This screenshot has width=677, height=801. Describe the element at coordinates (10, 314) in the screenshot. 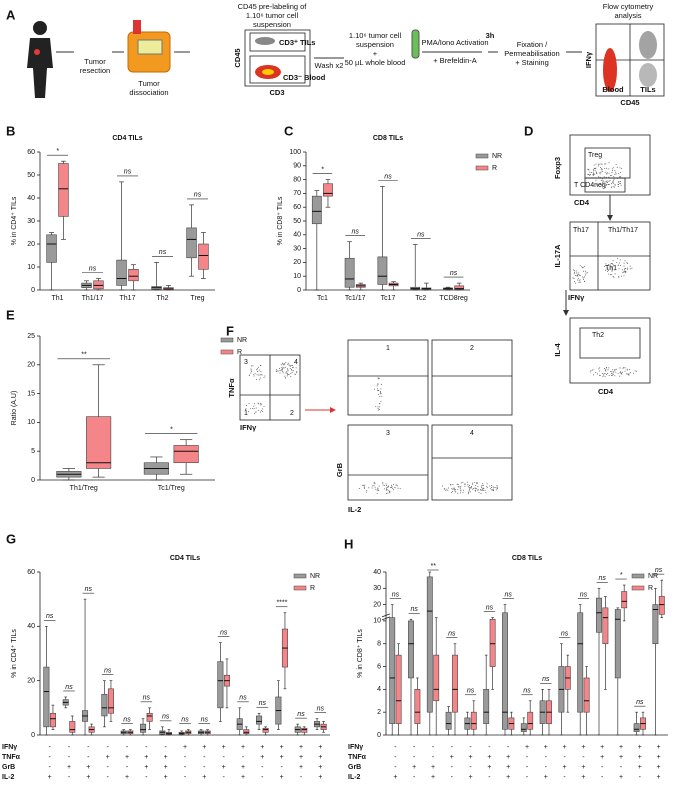

I see `panel-letter: E` at that location.